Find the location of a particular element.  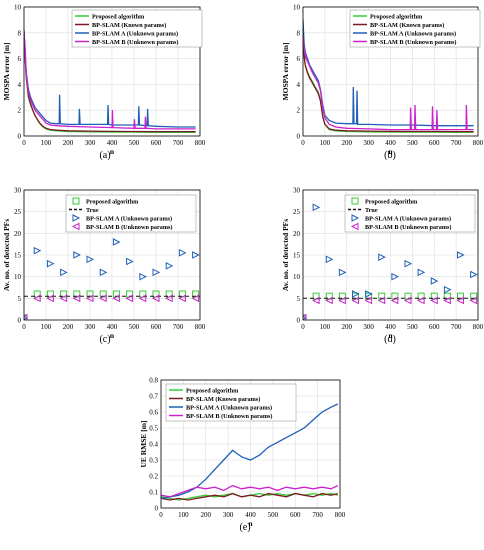

y-axis-label: MOSPA error [m] is located at coordinates (6, 72).